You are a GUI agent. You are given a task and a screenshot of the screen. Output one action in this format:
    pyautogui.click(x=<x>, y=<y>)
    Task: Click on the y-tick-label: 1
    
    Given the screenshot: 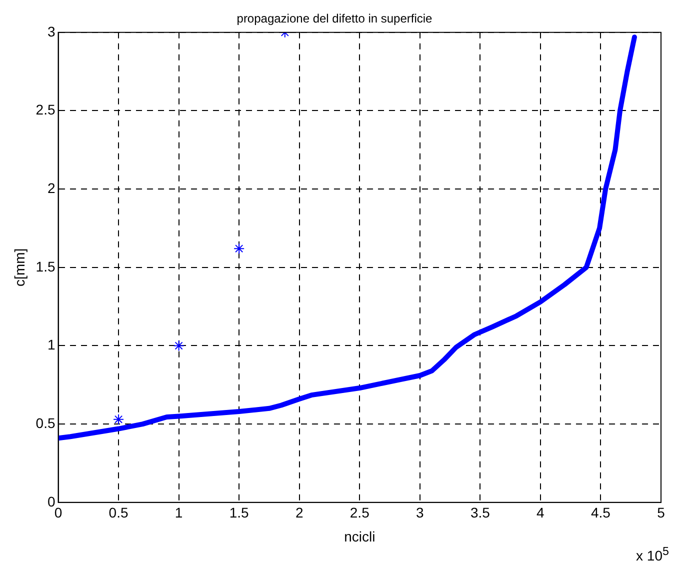 What is the action you would take?
    pyautogui.click(x=51, y=344)
    